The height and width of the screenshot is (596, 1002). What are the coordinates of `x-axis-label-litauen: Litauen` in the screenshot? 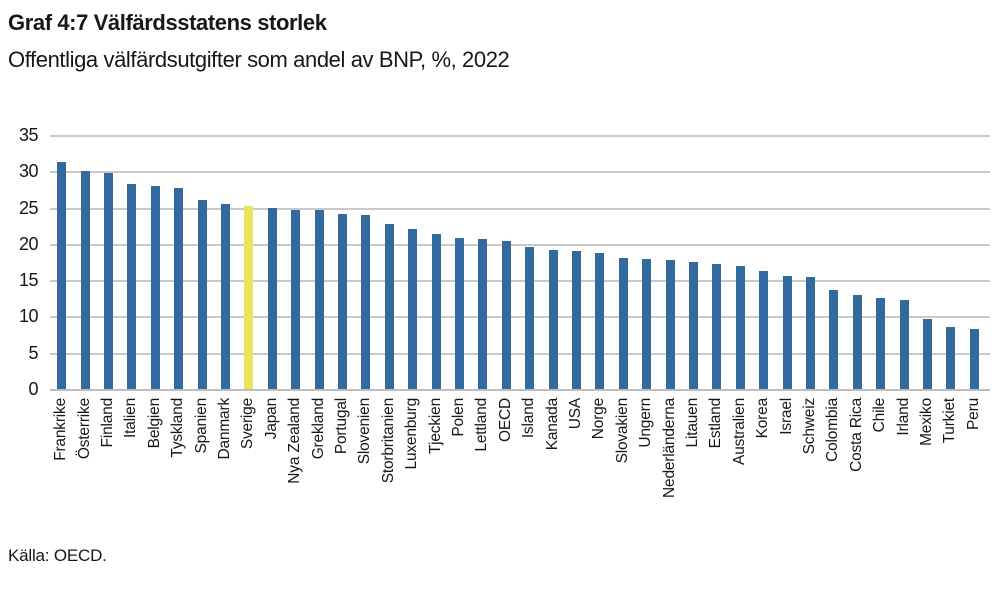 It's located at (692, 423).